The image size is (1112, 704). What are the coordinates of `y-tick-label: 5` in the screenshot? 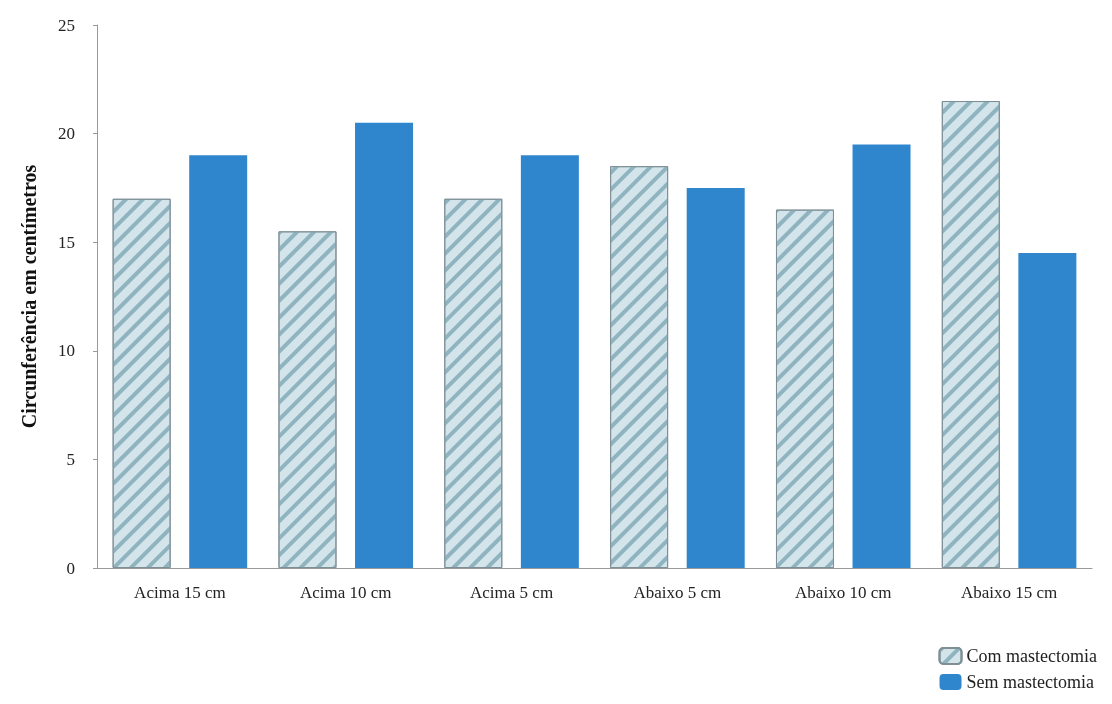 It's located at (70, 459).